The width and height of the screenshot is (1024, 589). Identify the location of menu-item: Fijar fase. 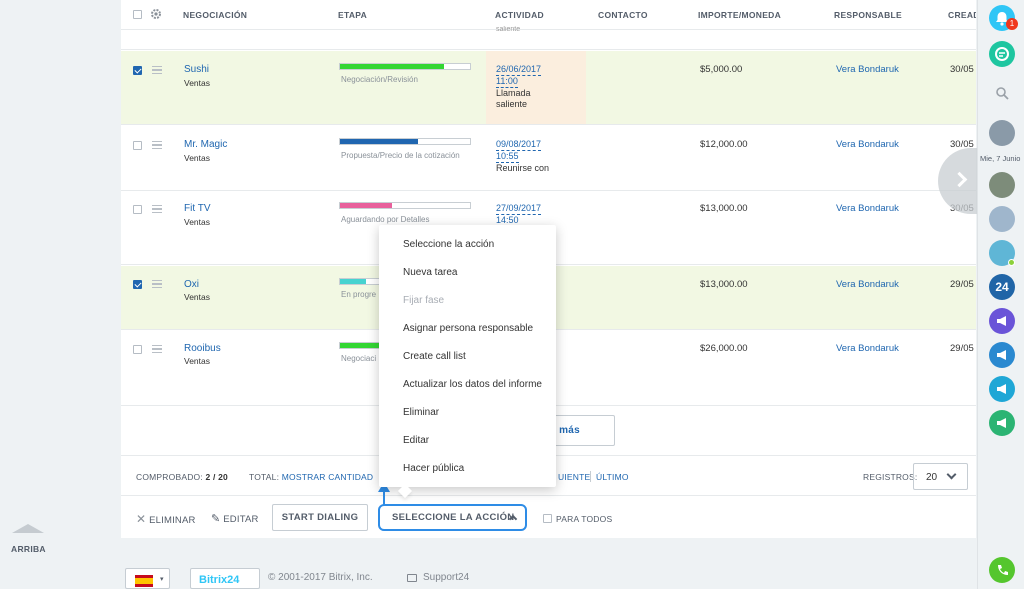
(424, 300).